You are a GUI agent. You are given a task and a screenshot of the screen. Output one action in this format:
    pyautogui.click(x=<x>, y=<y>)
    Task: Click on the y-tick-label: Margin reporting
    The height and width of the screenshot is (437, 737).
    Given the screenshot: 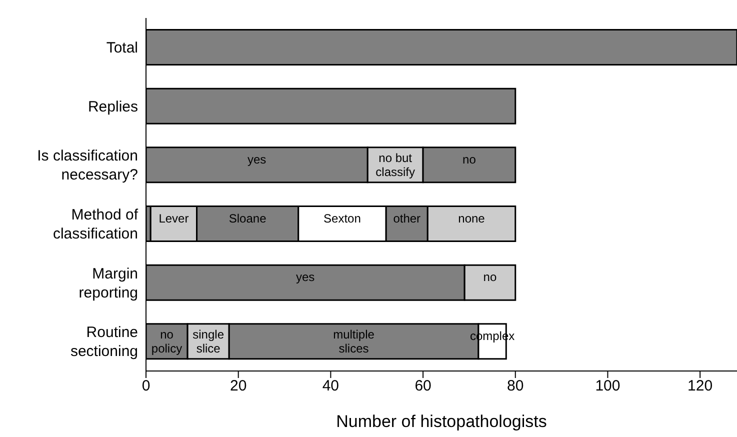 What is the action you would take?
    pyautogui.click(x=108, y=282)
    